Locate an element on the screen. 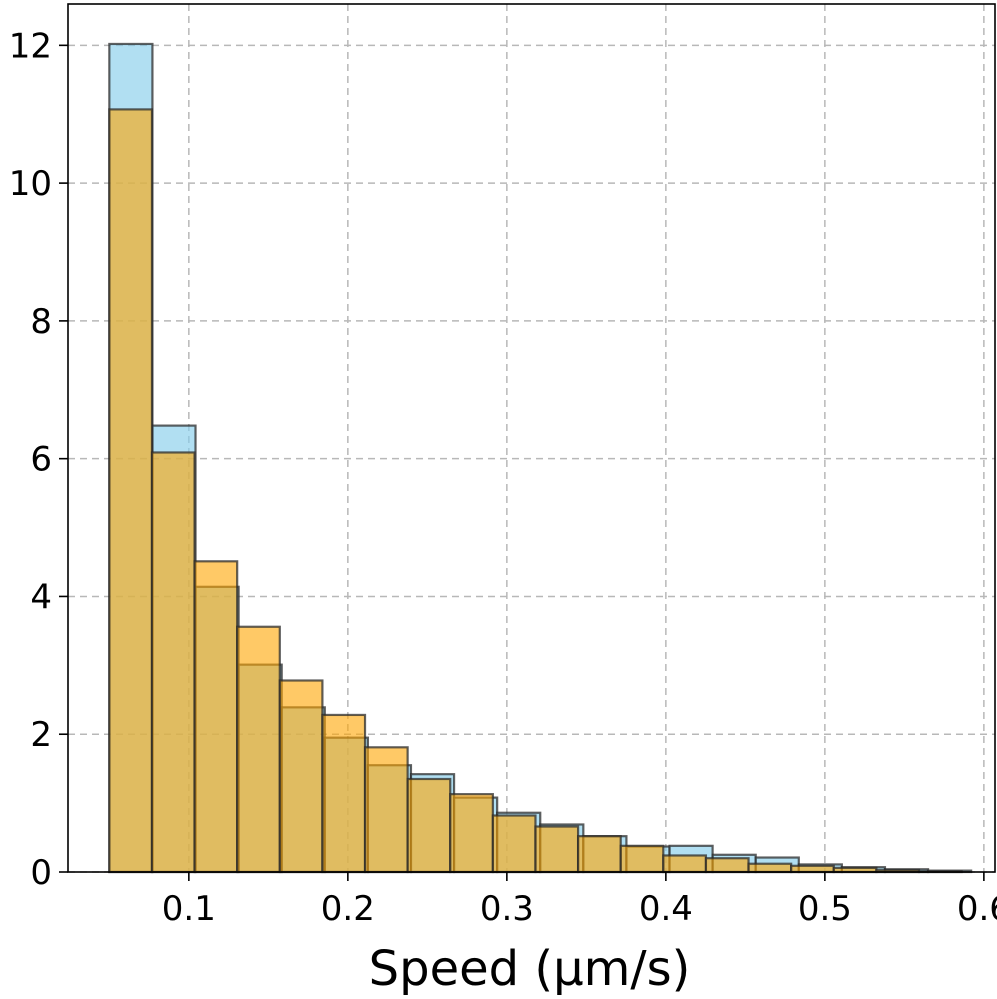 Image resolution: width=997 pixels, height=999 pixels. y-tick-label: 0 is located at coordinates (41, 873).